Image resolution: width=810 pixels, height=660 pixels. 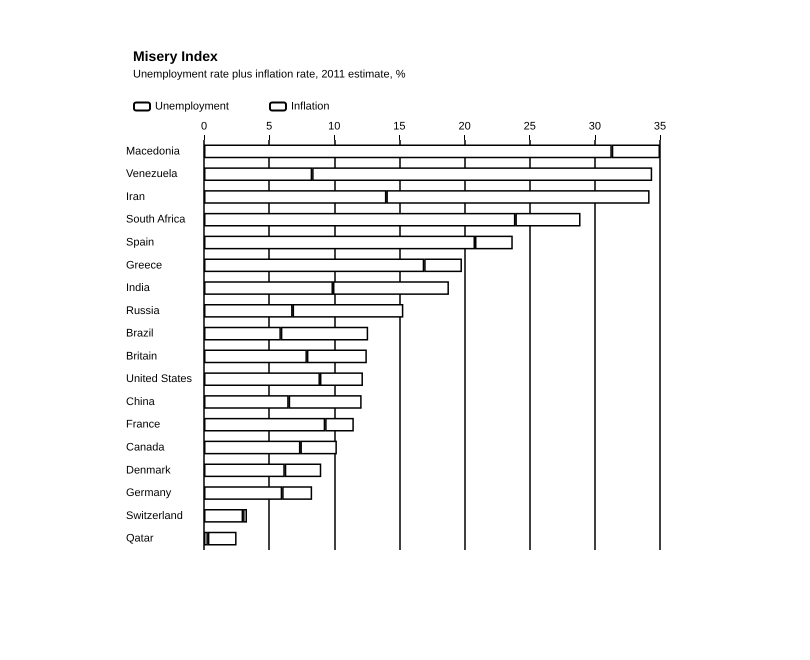 What do you see at coordinates (153, 151) in the screenshot?
I see `y-tick-label: Macedonia` at bounding box center [153, 151].